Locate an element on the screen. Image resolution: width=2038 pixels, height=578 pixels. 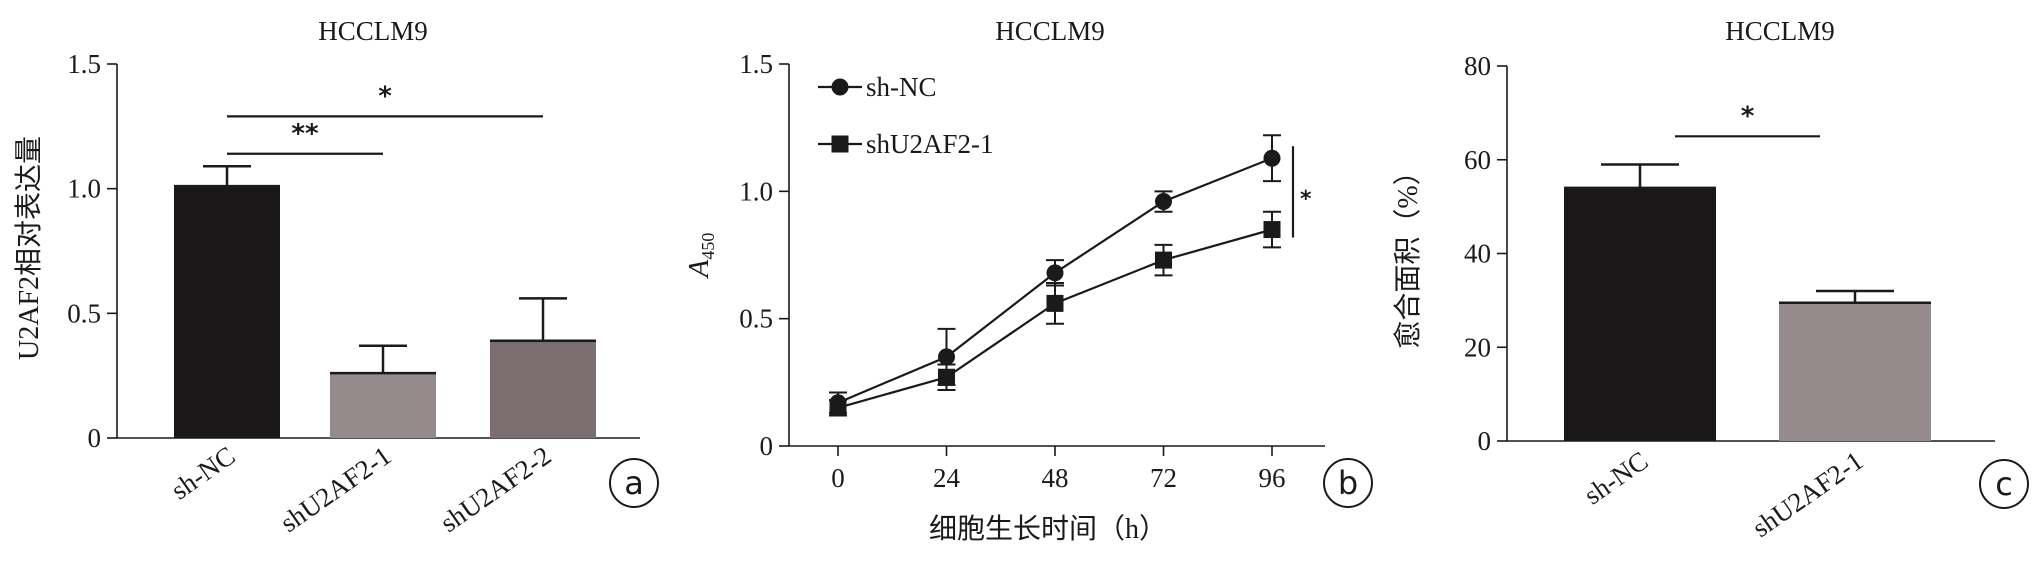
x-tick-label: 72 is located at coordinates (1163, 478).